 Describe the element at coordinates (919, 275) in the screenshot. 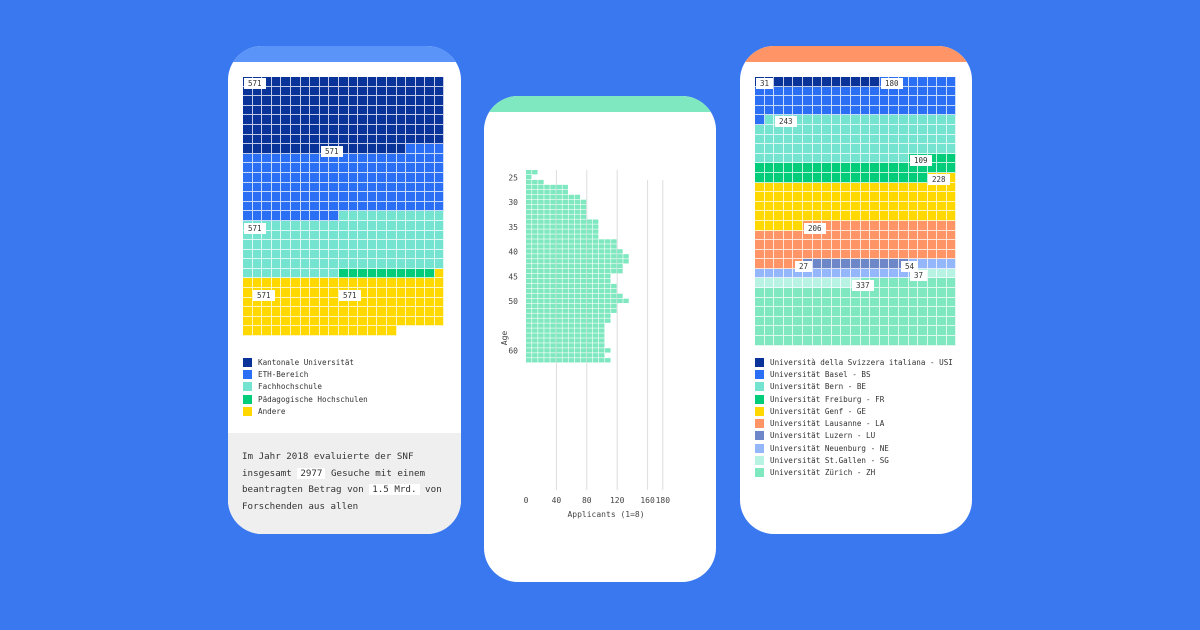

I see `waffle-label: 37` at that location.